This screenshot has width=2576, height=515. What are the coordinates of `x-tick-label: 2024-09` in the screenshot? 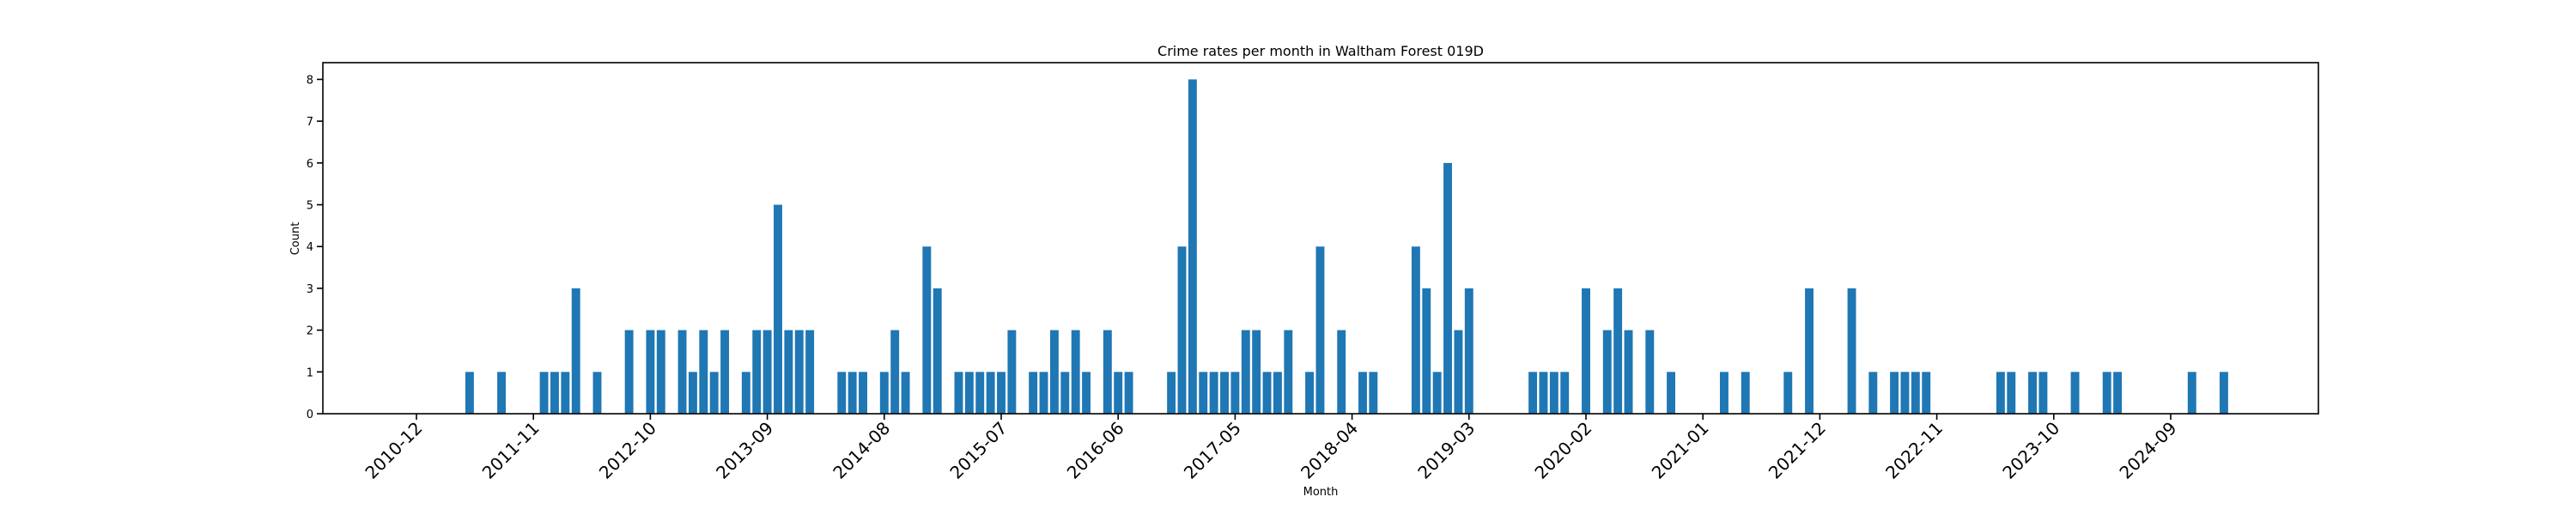 It's located at (2148, 450).